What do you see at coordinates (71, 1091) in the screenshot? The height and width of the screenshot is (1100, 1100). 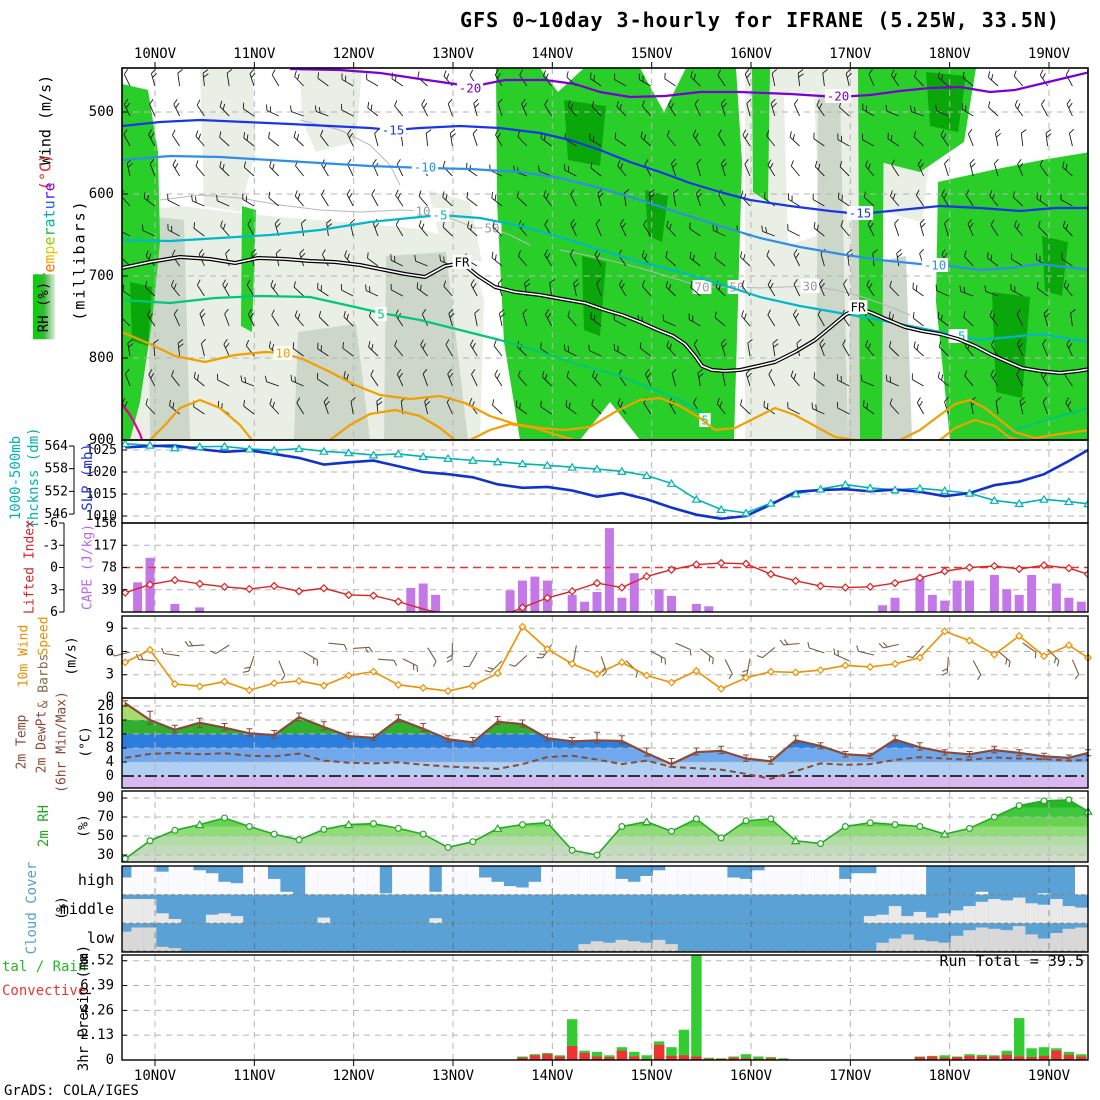 I see `grads-credit: GrADS: COLA/IGES` at bounding box center [71, 1091].